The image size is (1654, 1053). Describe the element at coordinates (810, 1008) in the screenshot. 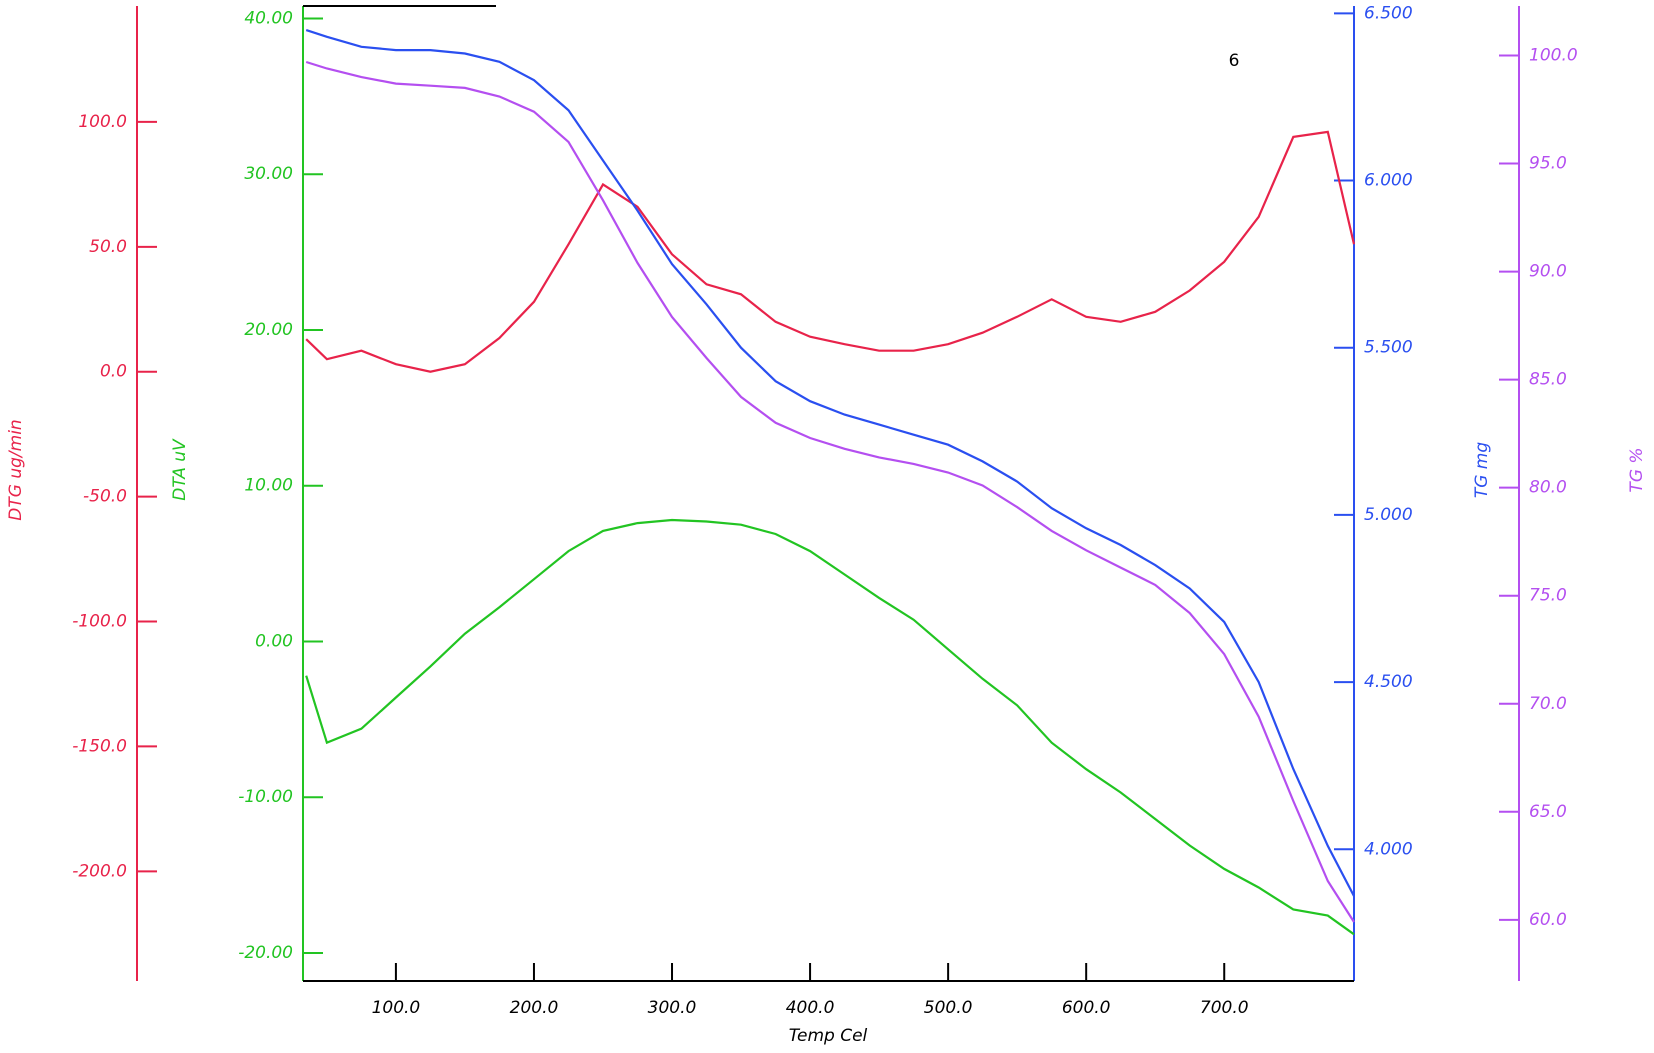

I see `x-tick-label: 400.0` at that location.